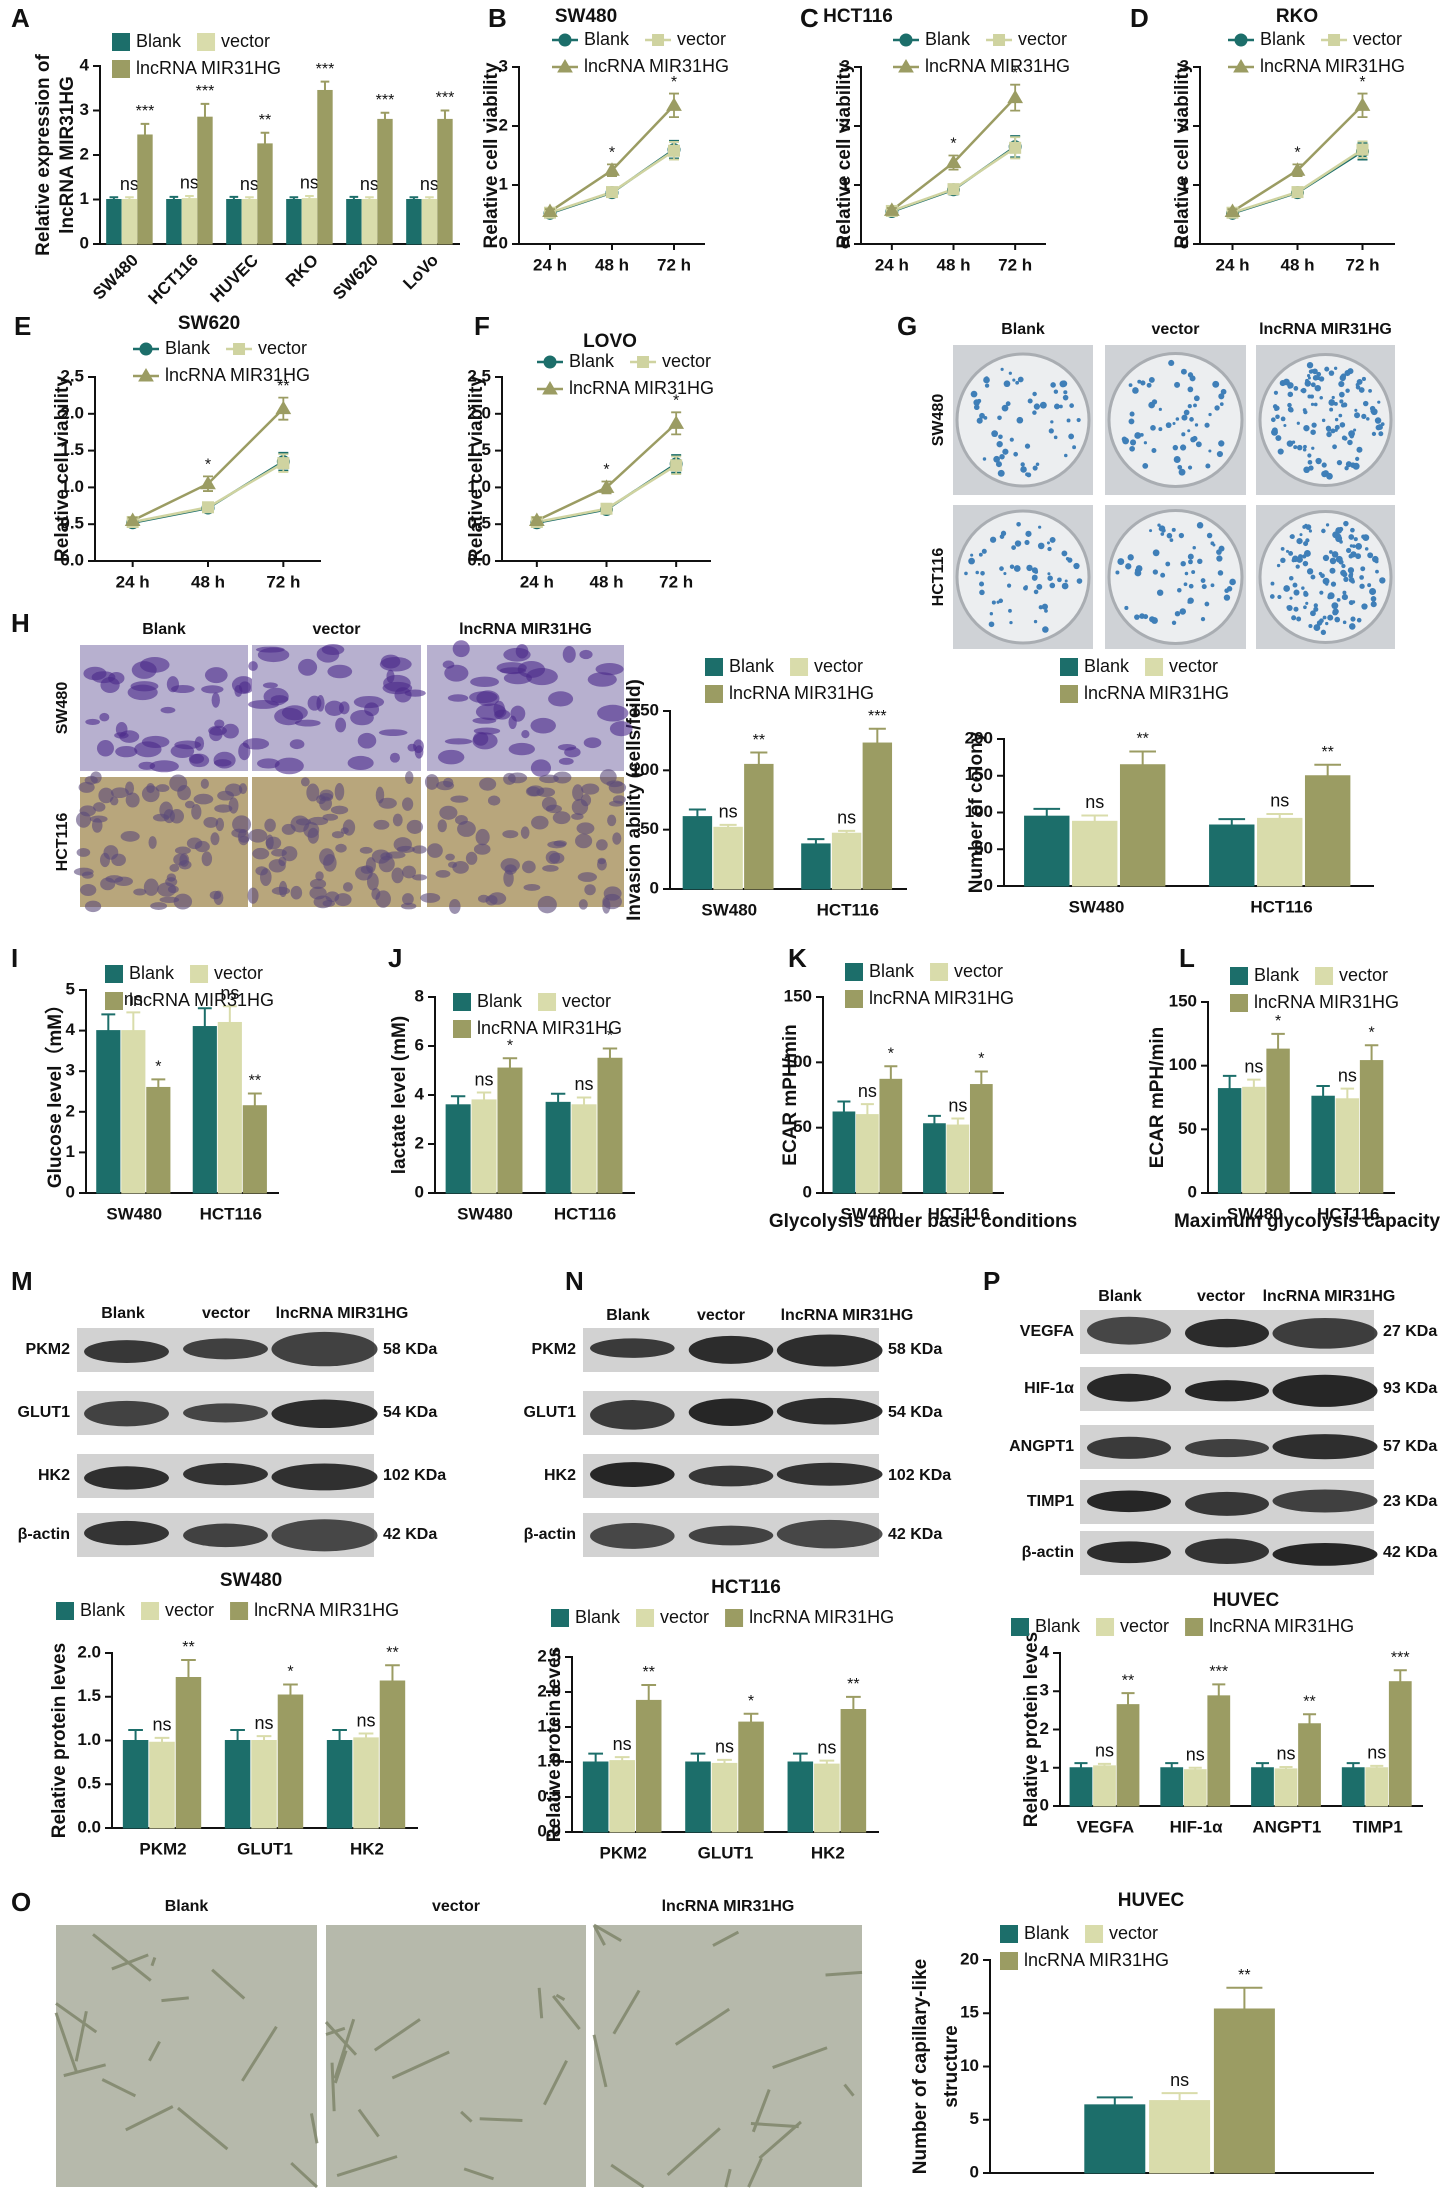 The image size is (1451, 2188). I want to click on significance-label: ns, so click(724, 1747).